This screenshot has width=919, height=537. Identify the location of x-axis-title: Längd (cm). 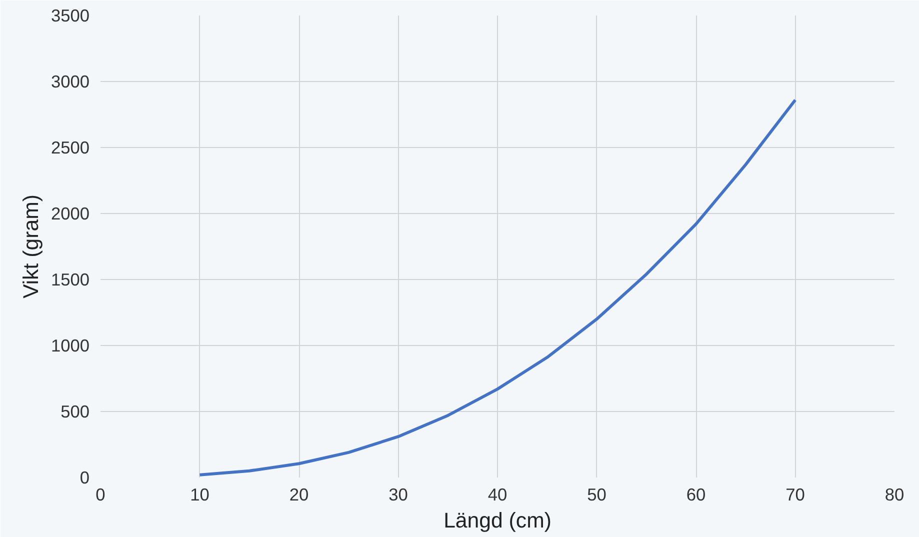
(498, 520).